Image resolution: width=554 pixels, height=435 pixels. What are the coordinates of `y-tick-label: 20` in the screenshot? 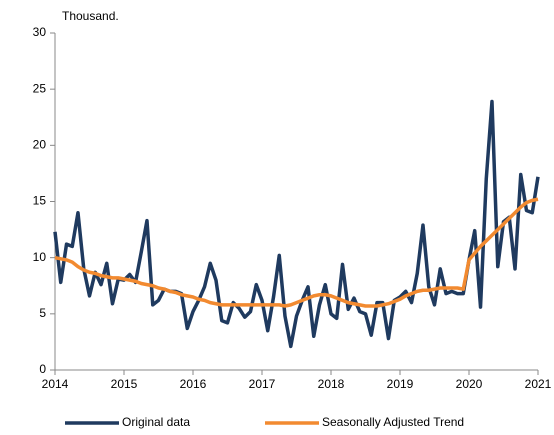 It's located at (40, 145).